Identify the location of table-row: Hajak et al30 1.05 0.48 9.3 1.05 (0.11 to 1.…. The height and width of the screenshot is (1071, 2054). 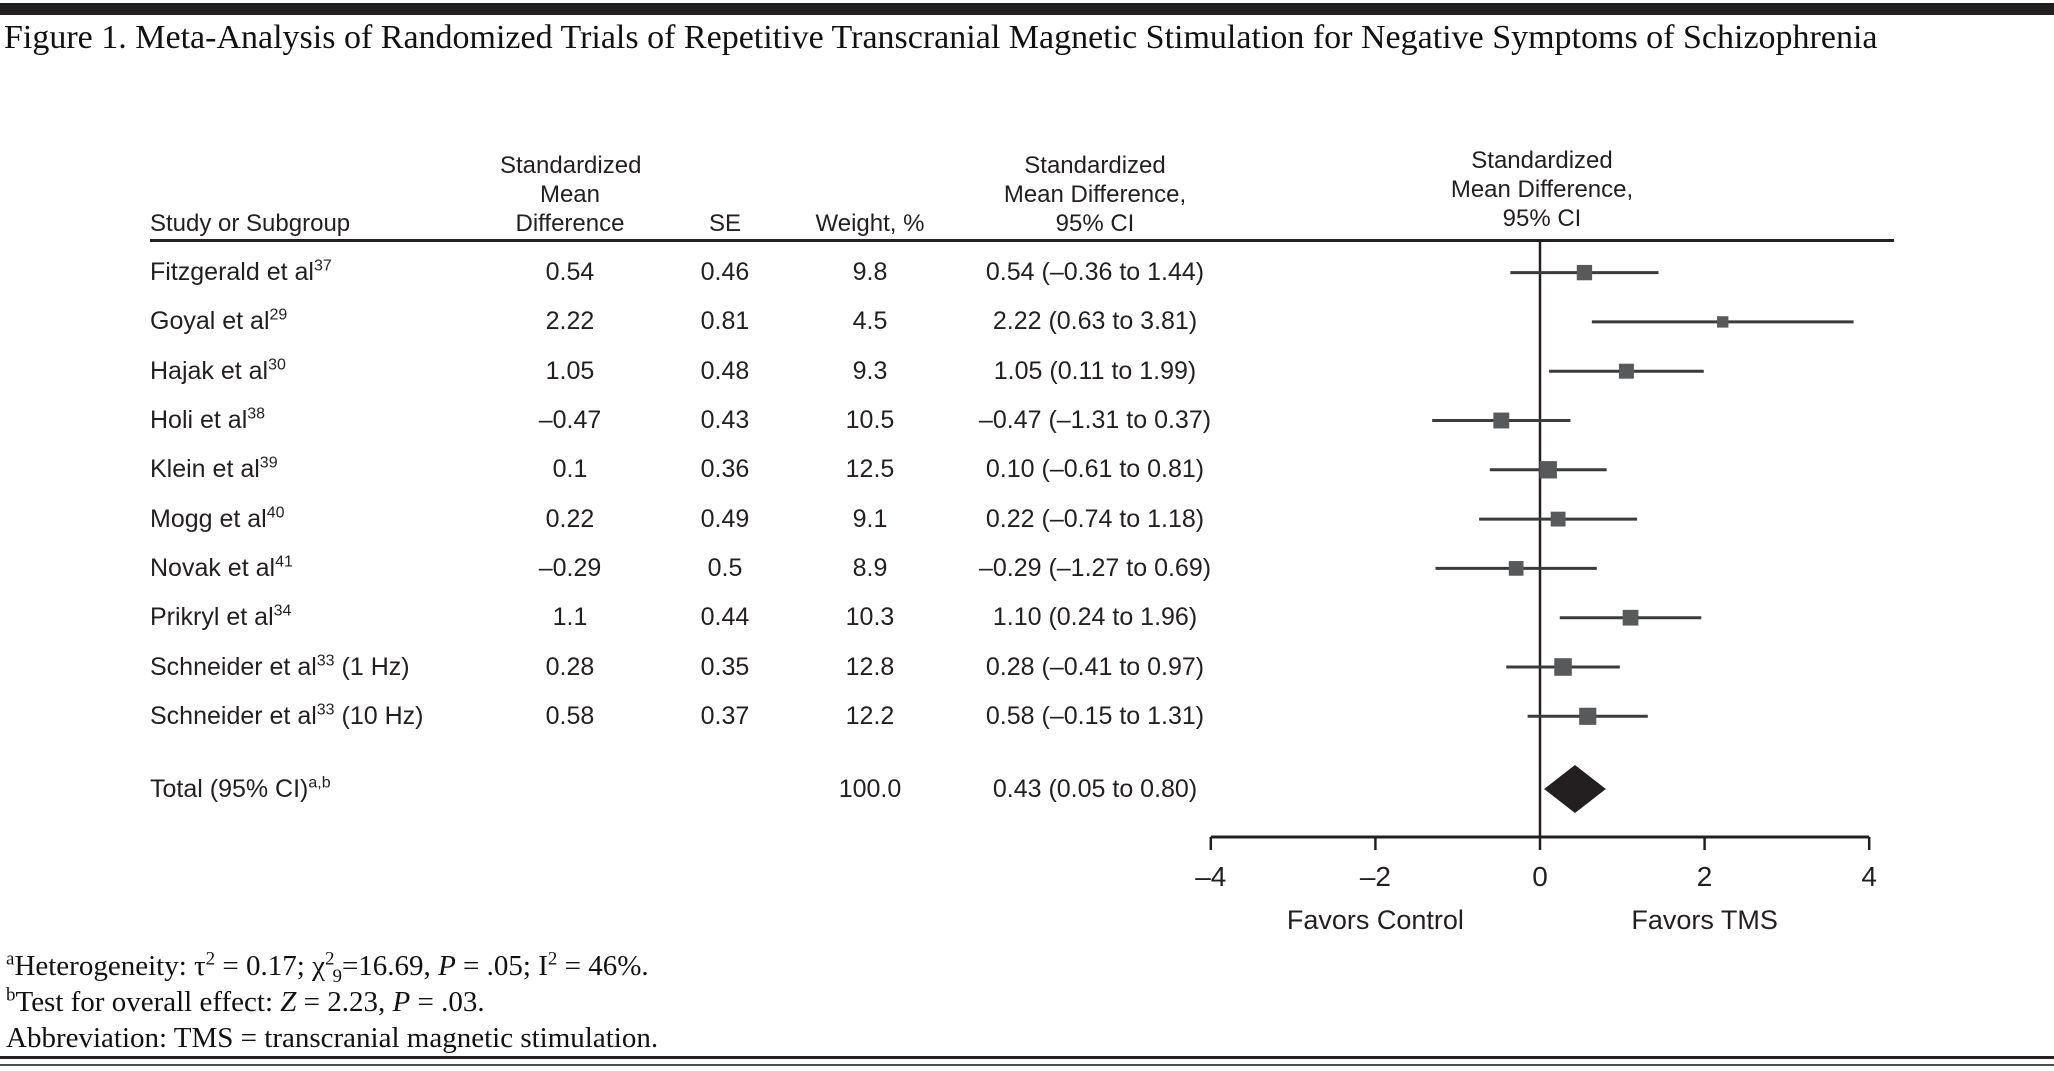
(705, 371).